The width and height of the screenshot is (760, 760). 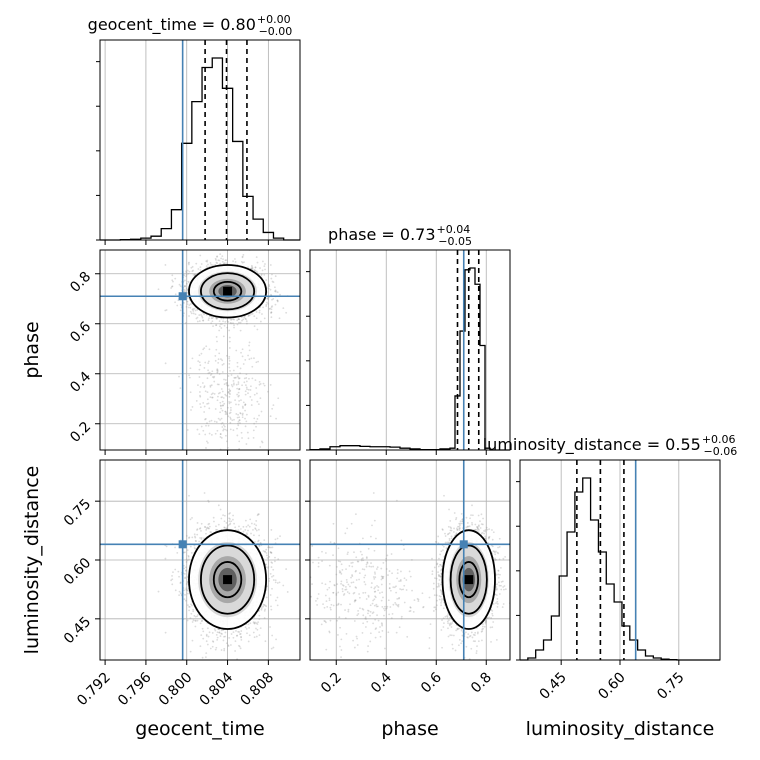 What do you see at coordinates (182, 296) in the screenshot?
I see `truth-marker` at bounding box center [182, 296].